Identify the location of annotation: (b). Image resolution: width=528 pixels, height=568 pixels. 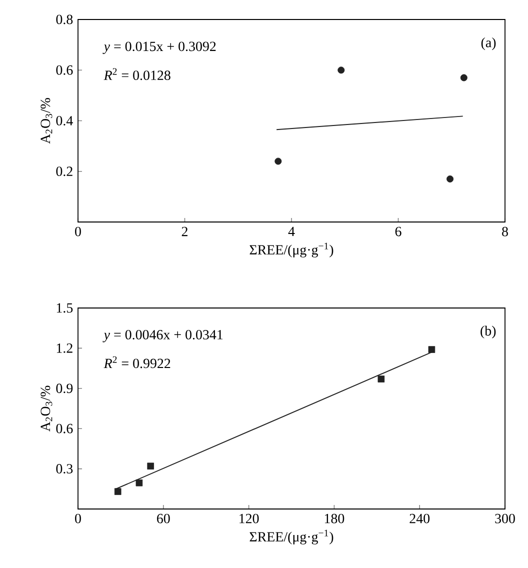
(488, 332).